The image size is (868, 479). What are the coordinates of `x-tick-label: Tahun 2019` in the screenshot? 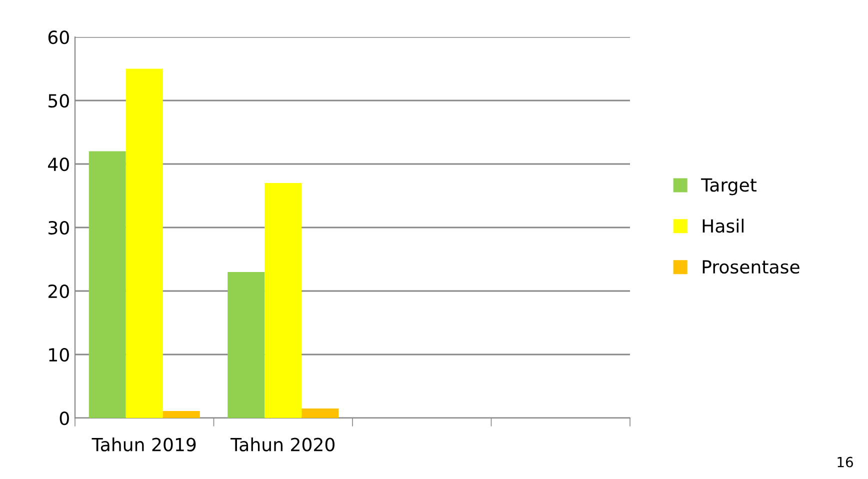 It's located at (144, 444).